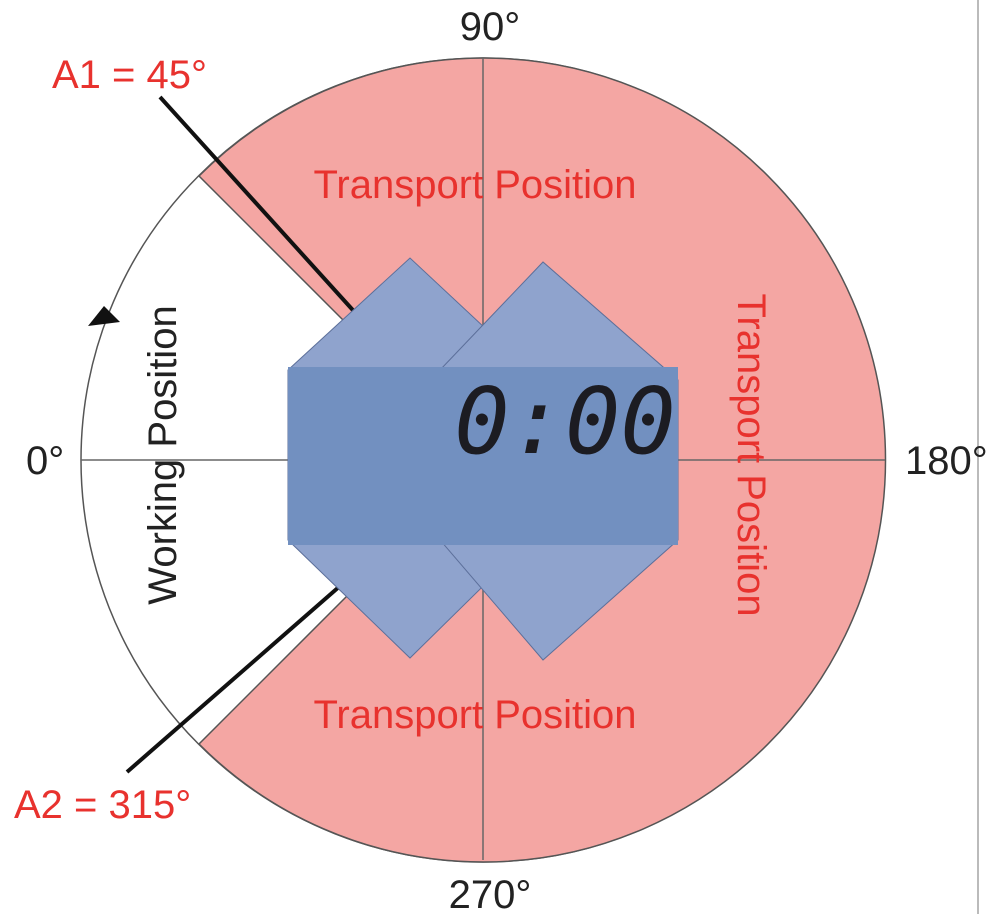  What do you see at coordinates (104, 316) in the screenshot?
I see `direction-arrow` at bounding box center [104, 316].